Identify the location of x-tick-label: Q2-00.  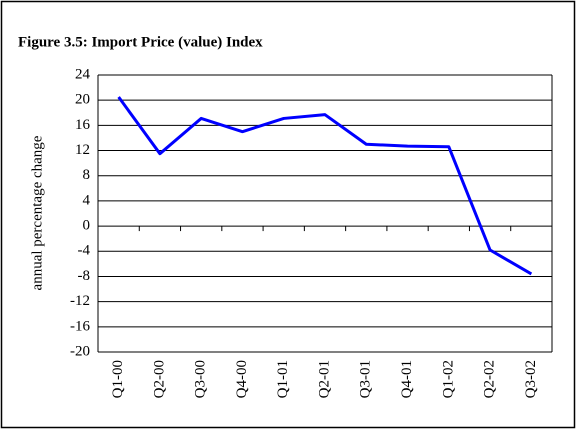
(159, 379).